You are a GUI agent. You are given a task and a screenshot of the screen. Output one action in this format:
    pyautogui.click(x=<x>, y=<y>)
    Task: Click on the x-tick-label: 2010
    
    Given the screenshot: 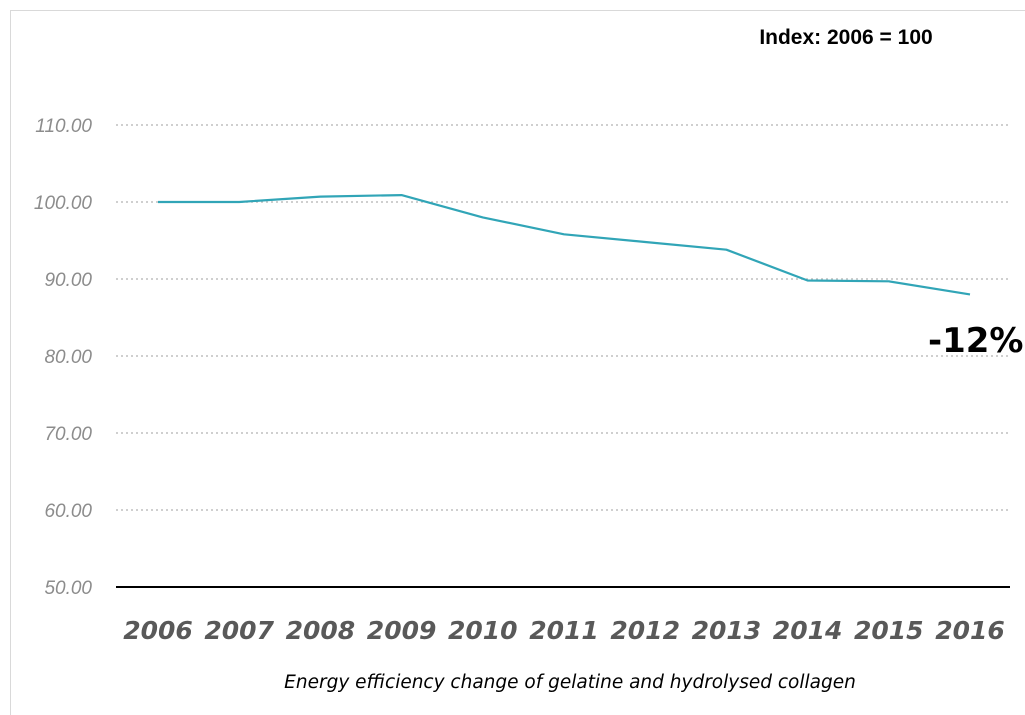 What is the action you would take?
    pyautogui.click(x=483, y=630)
    